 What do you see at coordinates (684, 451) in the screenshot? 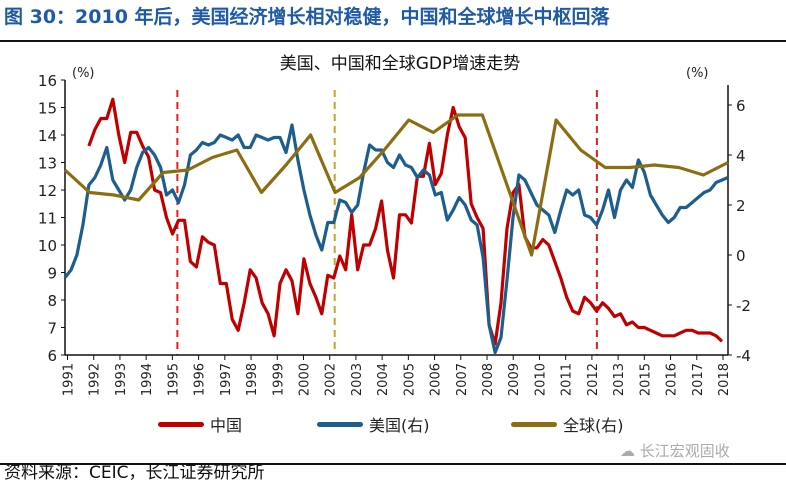
I see `watermark-text: 长江宏观固收` at bounding box center [684, 451].